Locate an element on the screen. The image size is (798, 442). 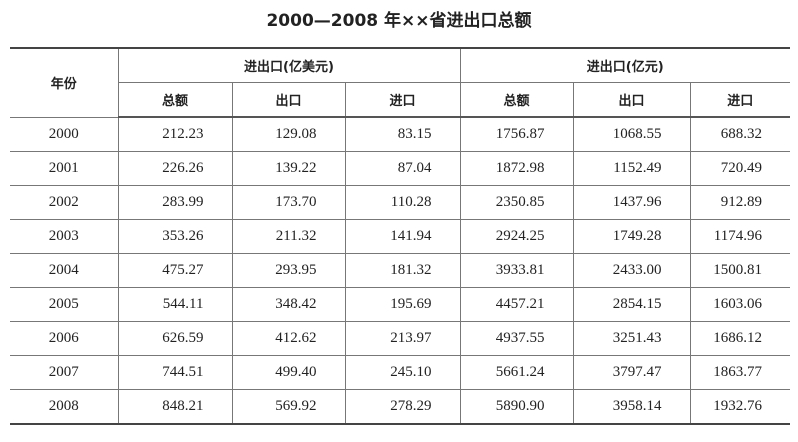
value-cell: 110.28 is located at coordinates (402, 202).